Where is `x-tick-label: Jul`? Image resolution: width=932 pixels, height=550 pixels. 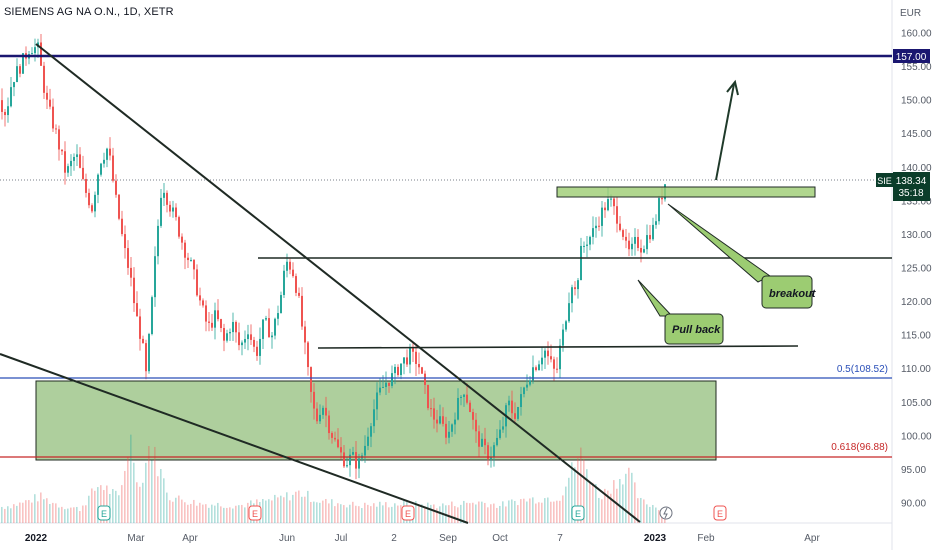 x-tick-label: Jul is located at coordinates (341, 538).